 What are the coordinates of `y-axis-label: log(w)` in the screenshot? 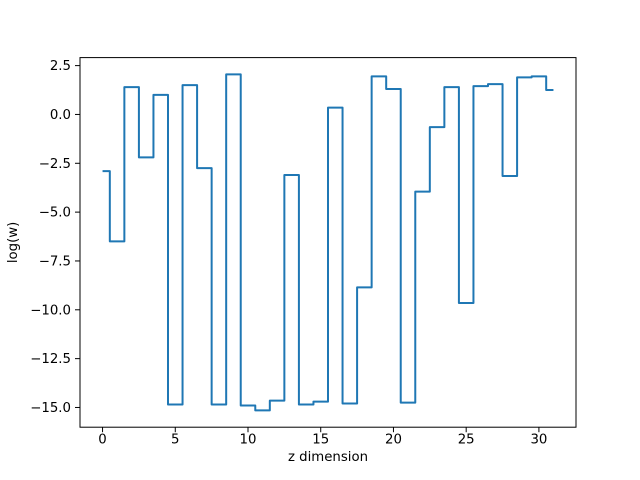 It's located at (13, 243).